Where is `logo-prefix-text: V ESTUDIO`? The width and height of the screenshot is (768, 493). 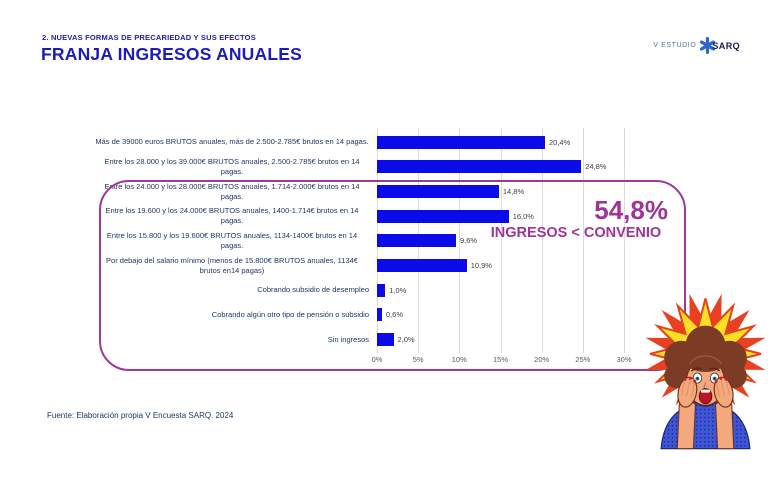 logo-prefix-text: V ESTUDIO is located at coordinates (675, 45).